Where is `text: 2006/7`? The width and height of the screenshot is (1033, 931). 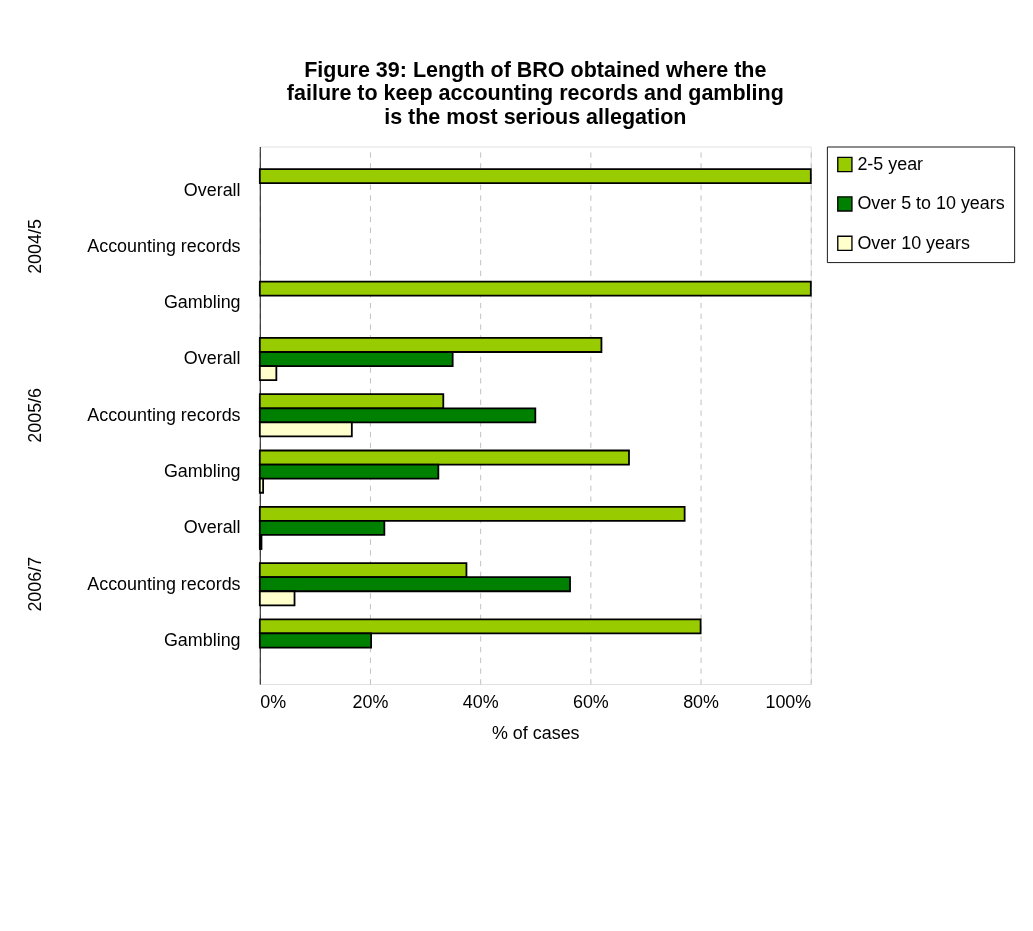
text: 2006/7 is located at coordinates (35, 584).